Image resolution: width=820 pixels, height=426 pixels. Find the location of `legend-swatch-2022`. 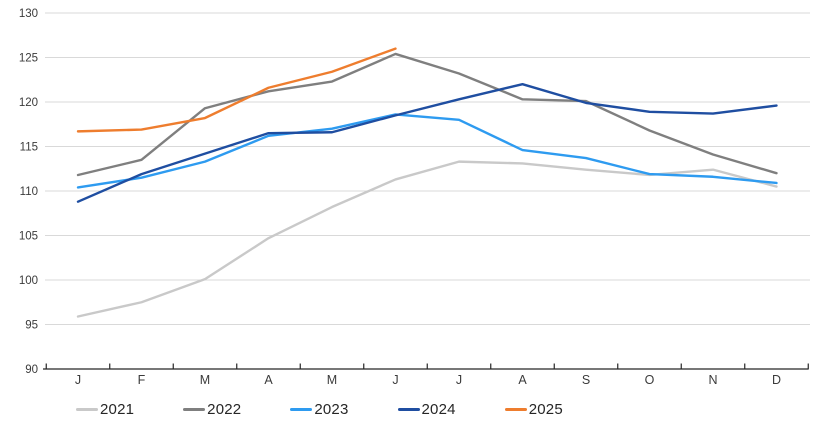

legend-swatch-2022 is located at coordinates (194, 409).